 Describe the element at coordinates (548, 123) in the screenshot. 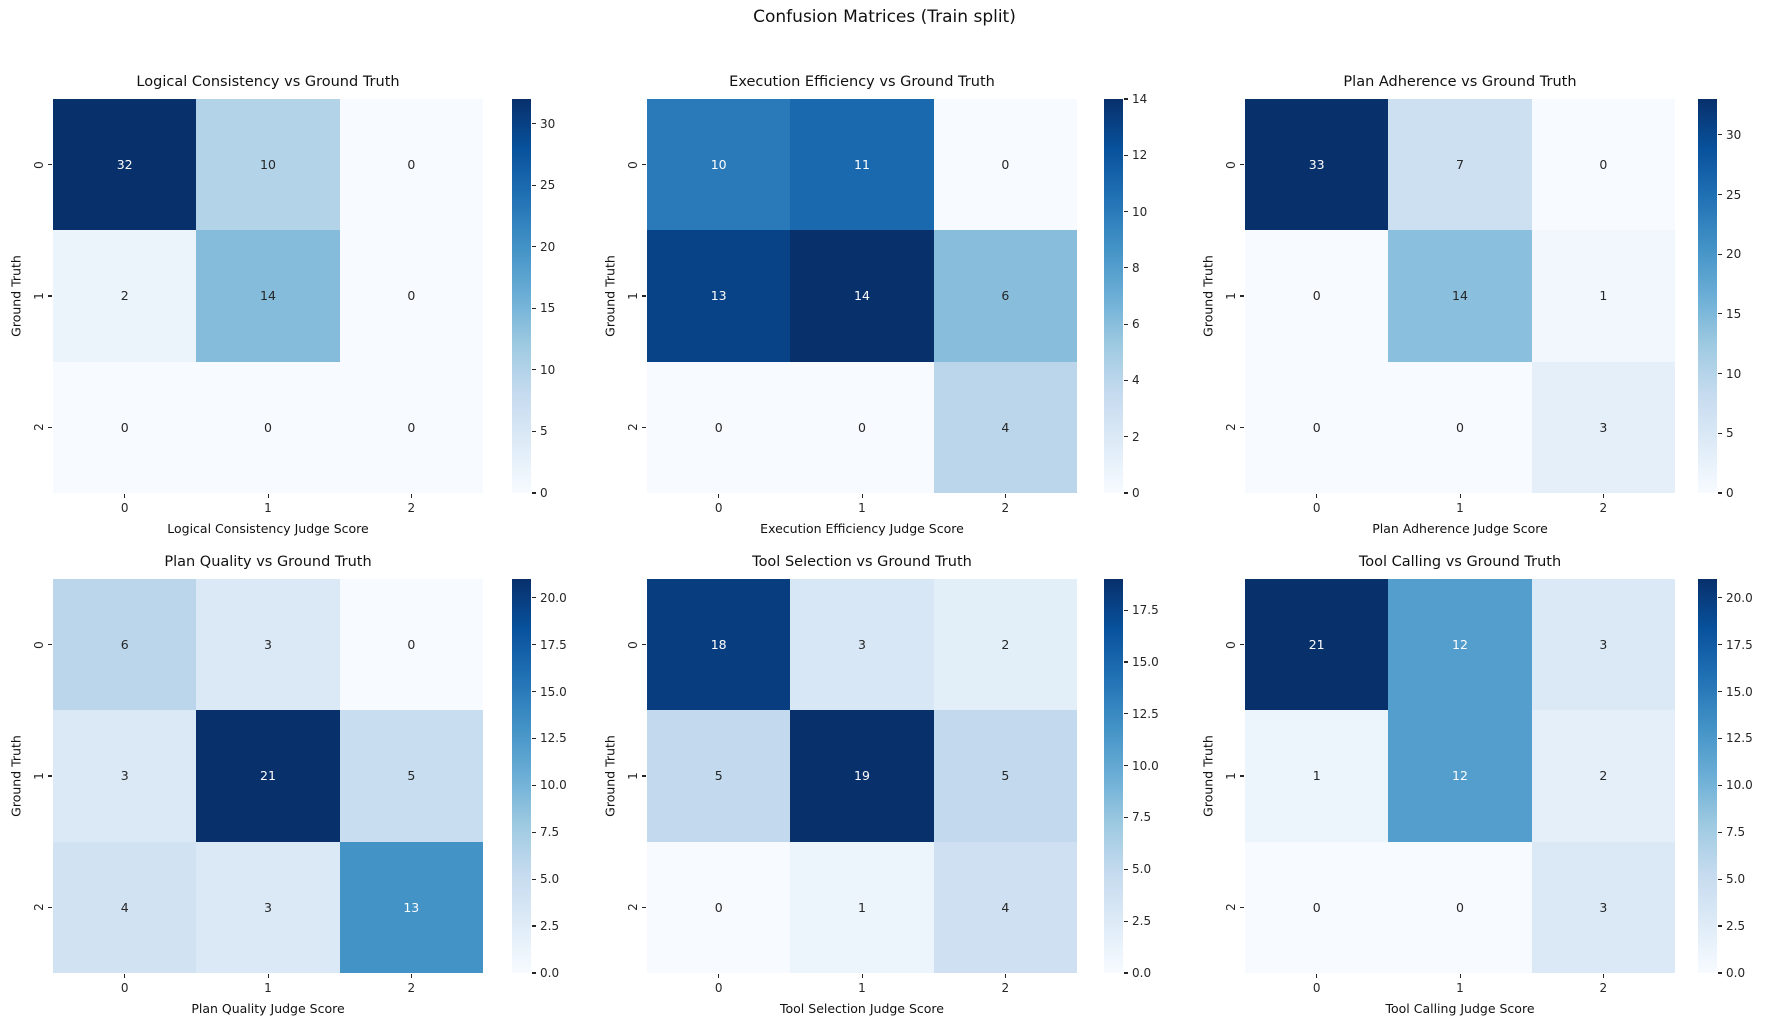

I see `colorbar-tick-label: 30` at that location.